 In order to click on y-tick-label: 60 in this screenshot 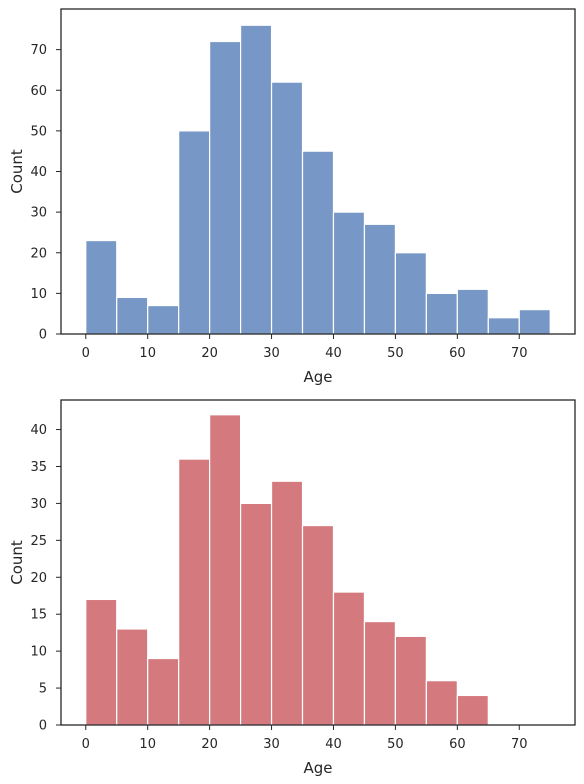, I will do `click(38, 91)`.